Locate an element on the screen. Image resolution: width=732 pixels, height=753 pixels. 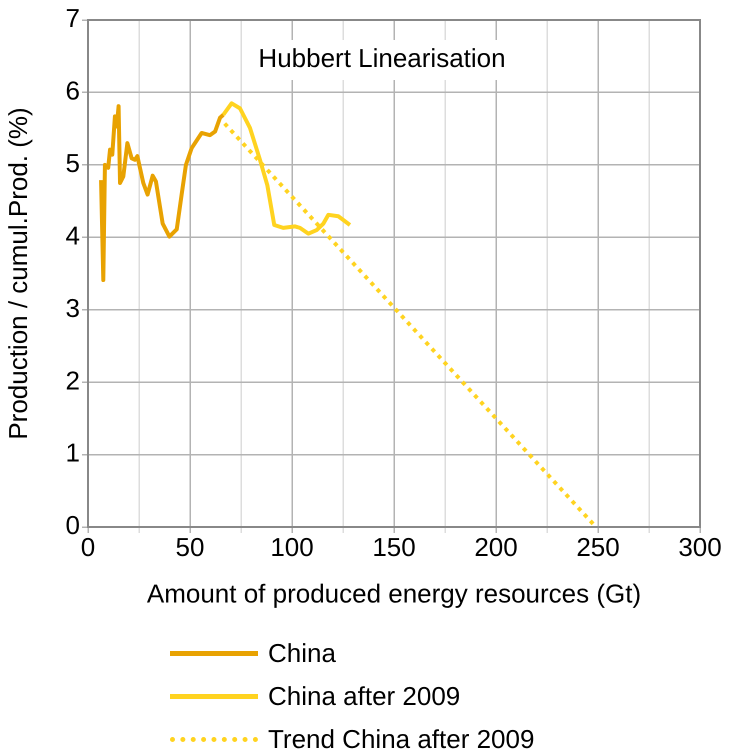
x-axis-title: Amount of produced energy resources (Gt) is located at coordinates (394, 593).